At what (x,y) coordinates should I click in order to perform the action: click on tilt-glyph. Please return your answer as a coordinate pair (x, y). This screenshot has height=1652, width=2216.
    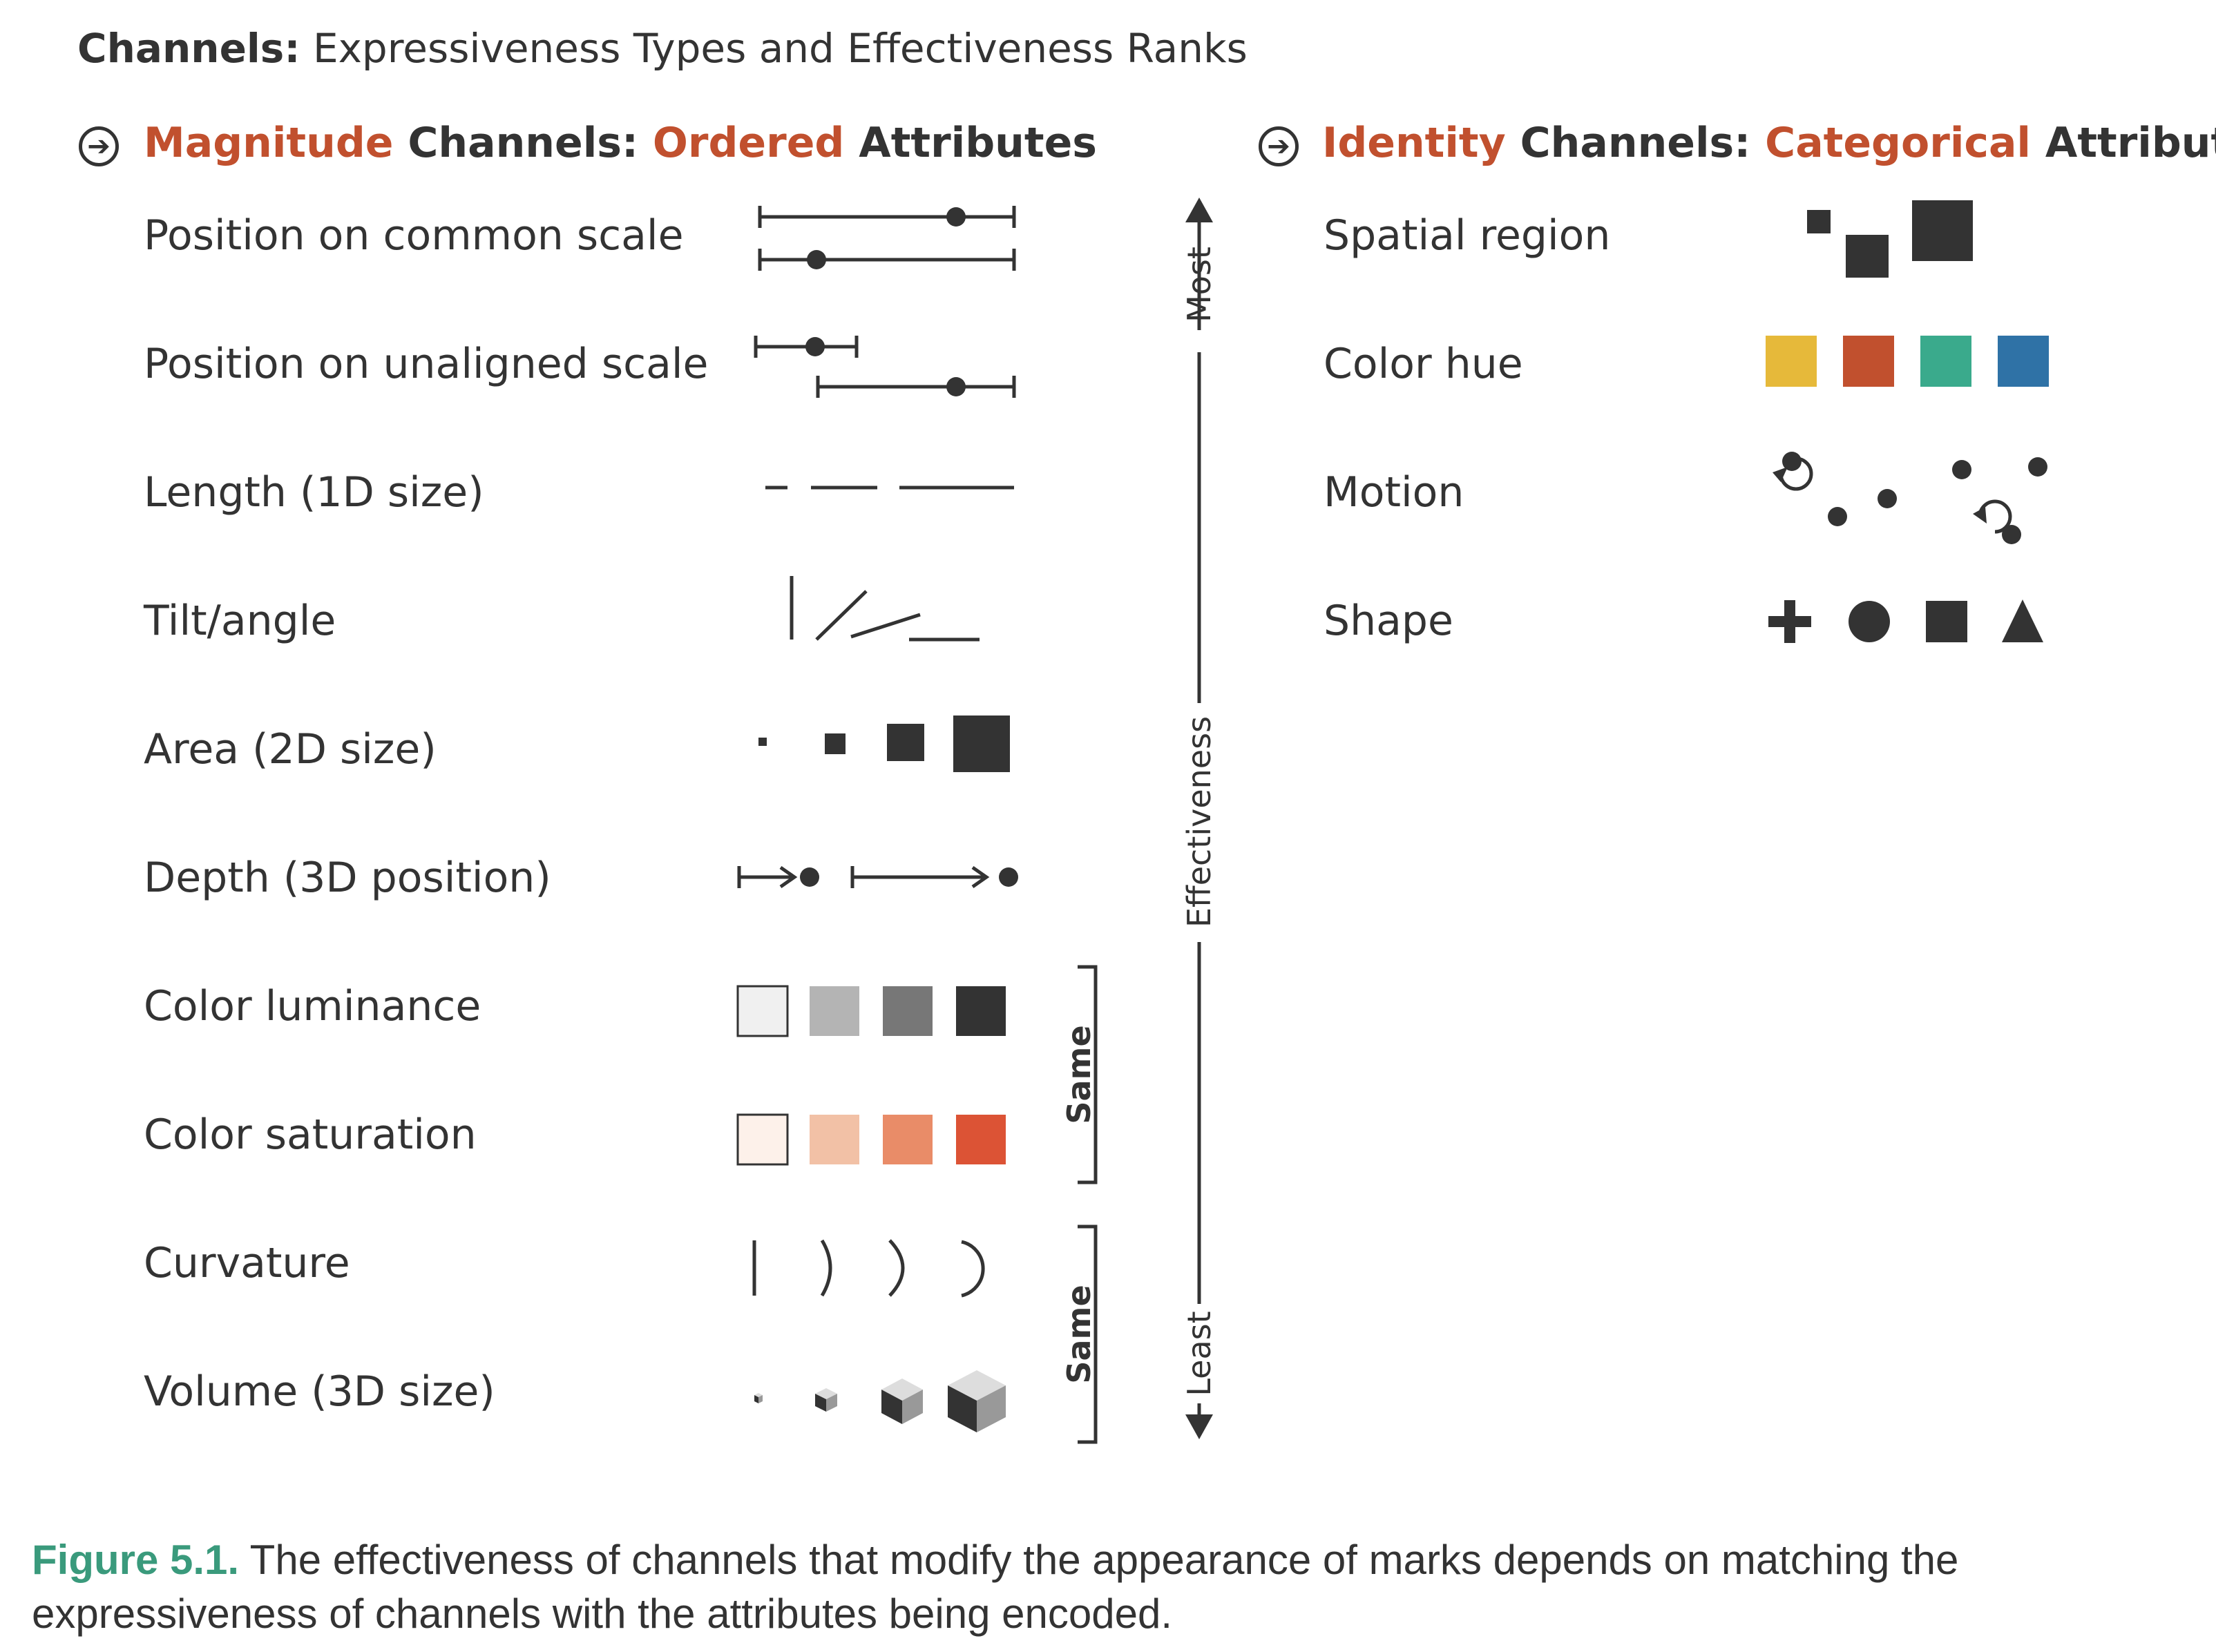
    Looking at the image, I should click on (885, 609).